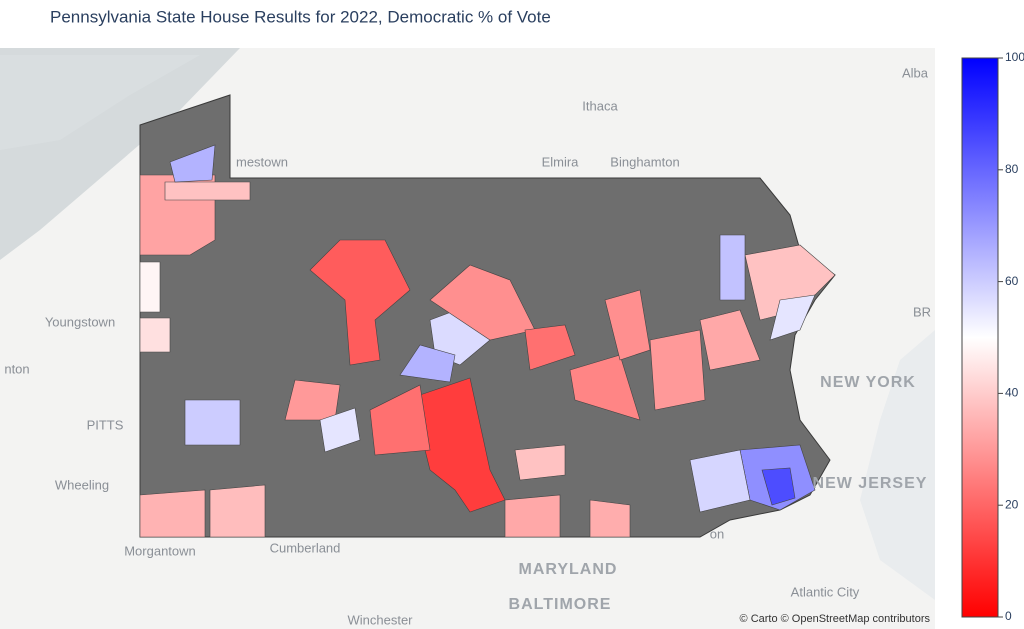 This screenshot has height=629, width=1024. What do you see at coordinates (561, 161) in the screenshot?
I see `place-label: Elmira` at bounding box center [561, 161].